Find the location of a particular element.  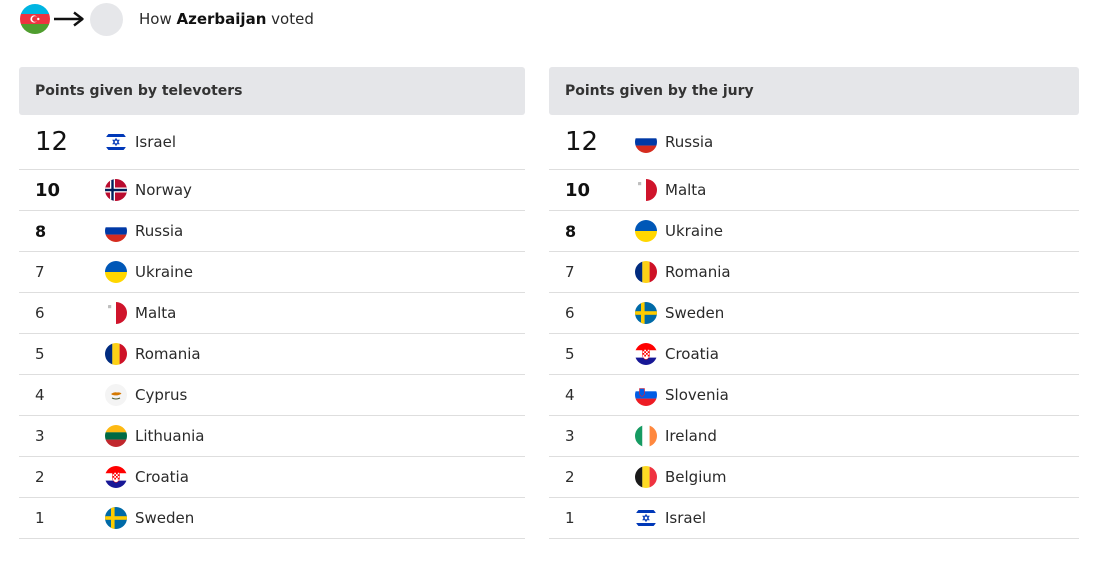

country-name: Norway is located at coordinates (163, 190).